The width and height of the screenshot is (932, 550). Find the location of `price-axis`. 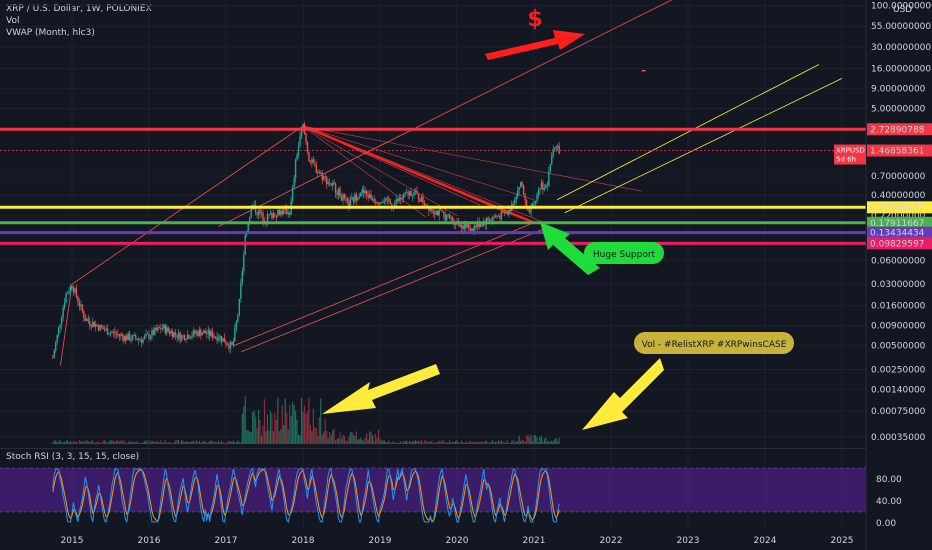

price-axis is located at coordinates (899, 275).